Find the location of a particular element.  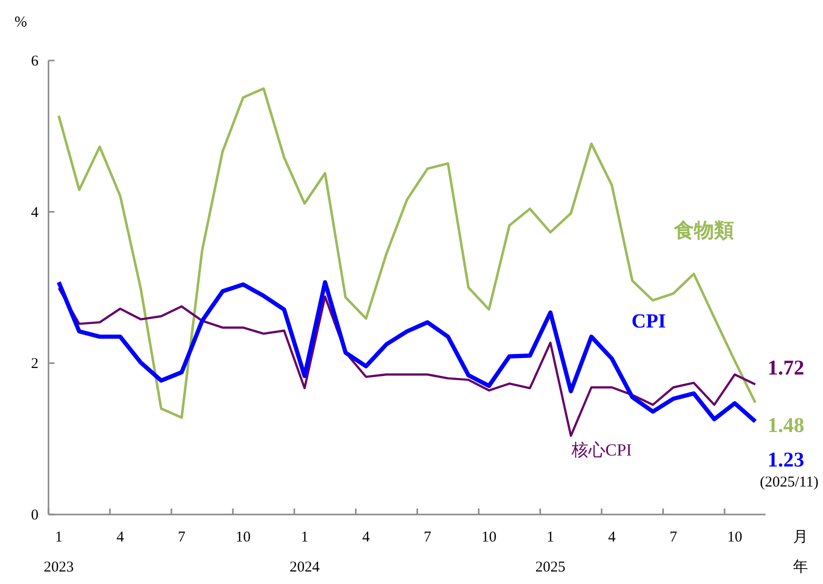

data-label: 1.23 is located at coordinates (786, 459).